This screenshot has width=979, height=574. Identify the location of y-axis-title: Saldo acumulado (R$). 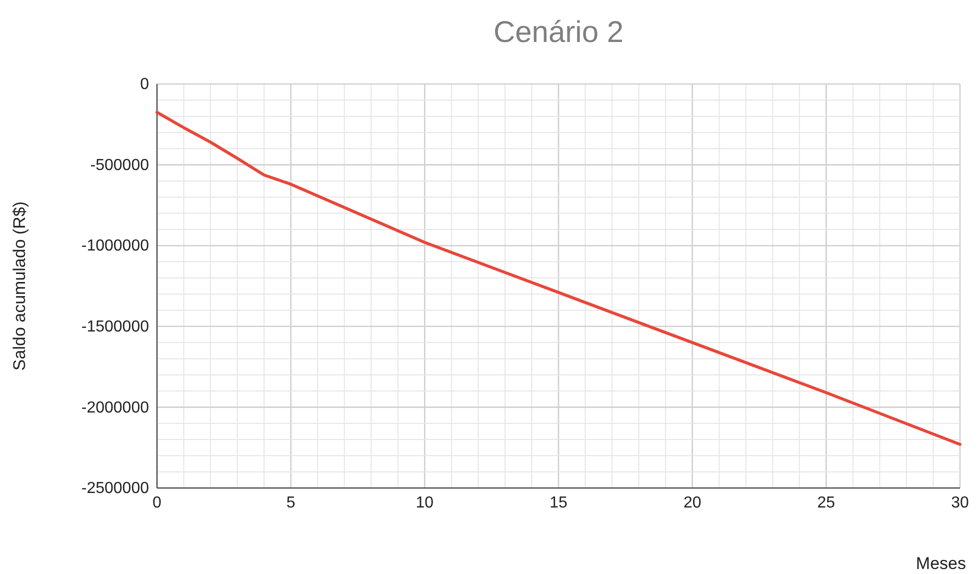
(19, 286).